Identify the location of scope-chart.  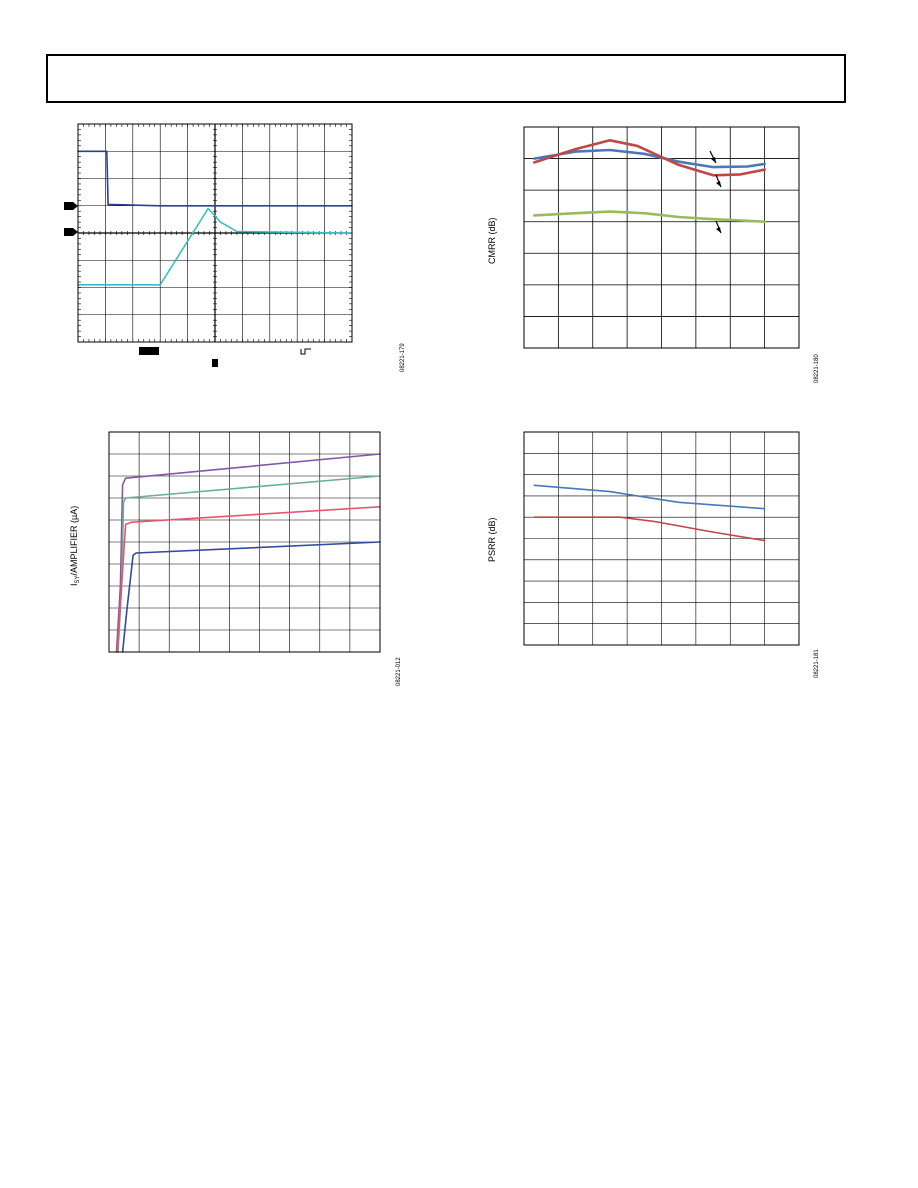
(215, 233).